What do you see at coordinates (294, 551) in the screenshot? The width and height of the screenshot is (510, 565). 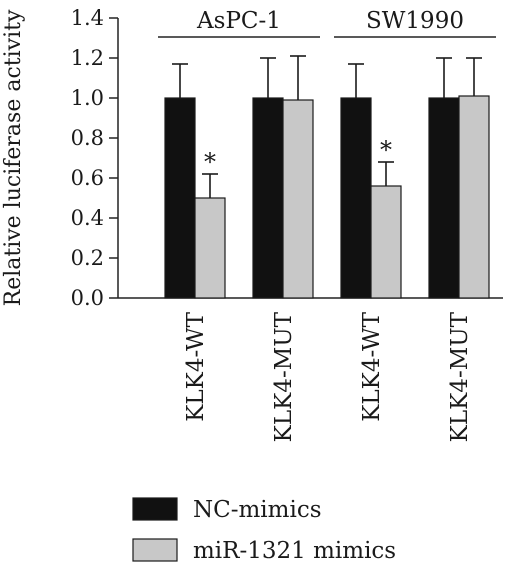 I see `legend-label: miR-1321 mimics` at bounding box center [294, 551].